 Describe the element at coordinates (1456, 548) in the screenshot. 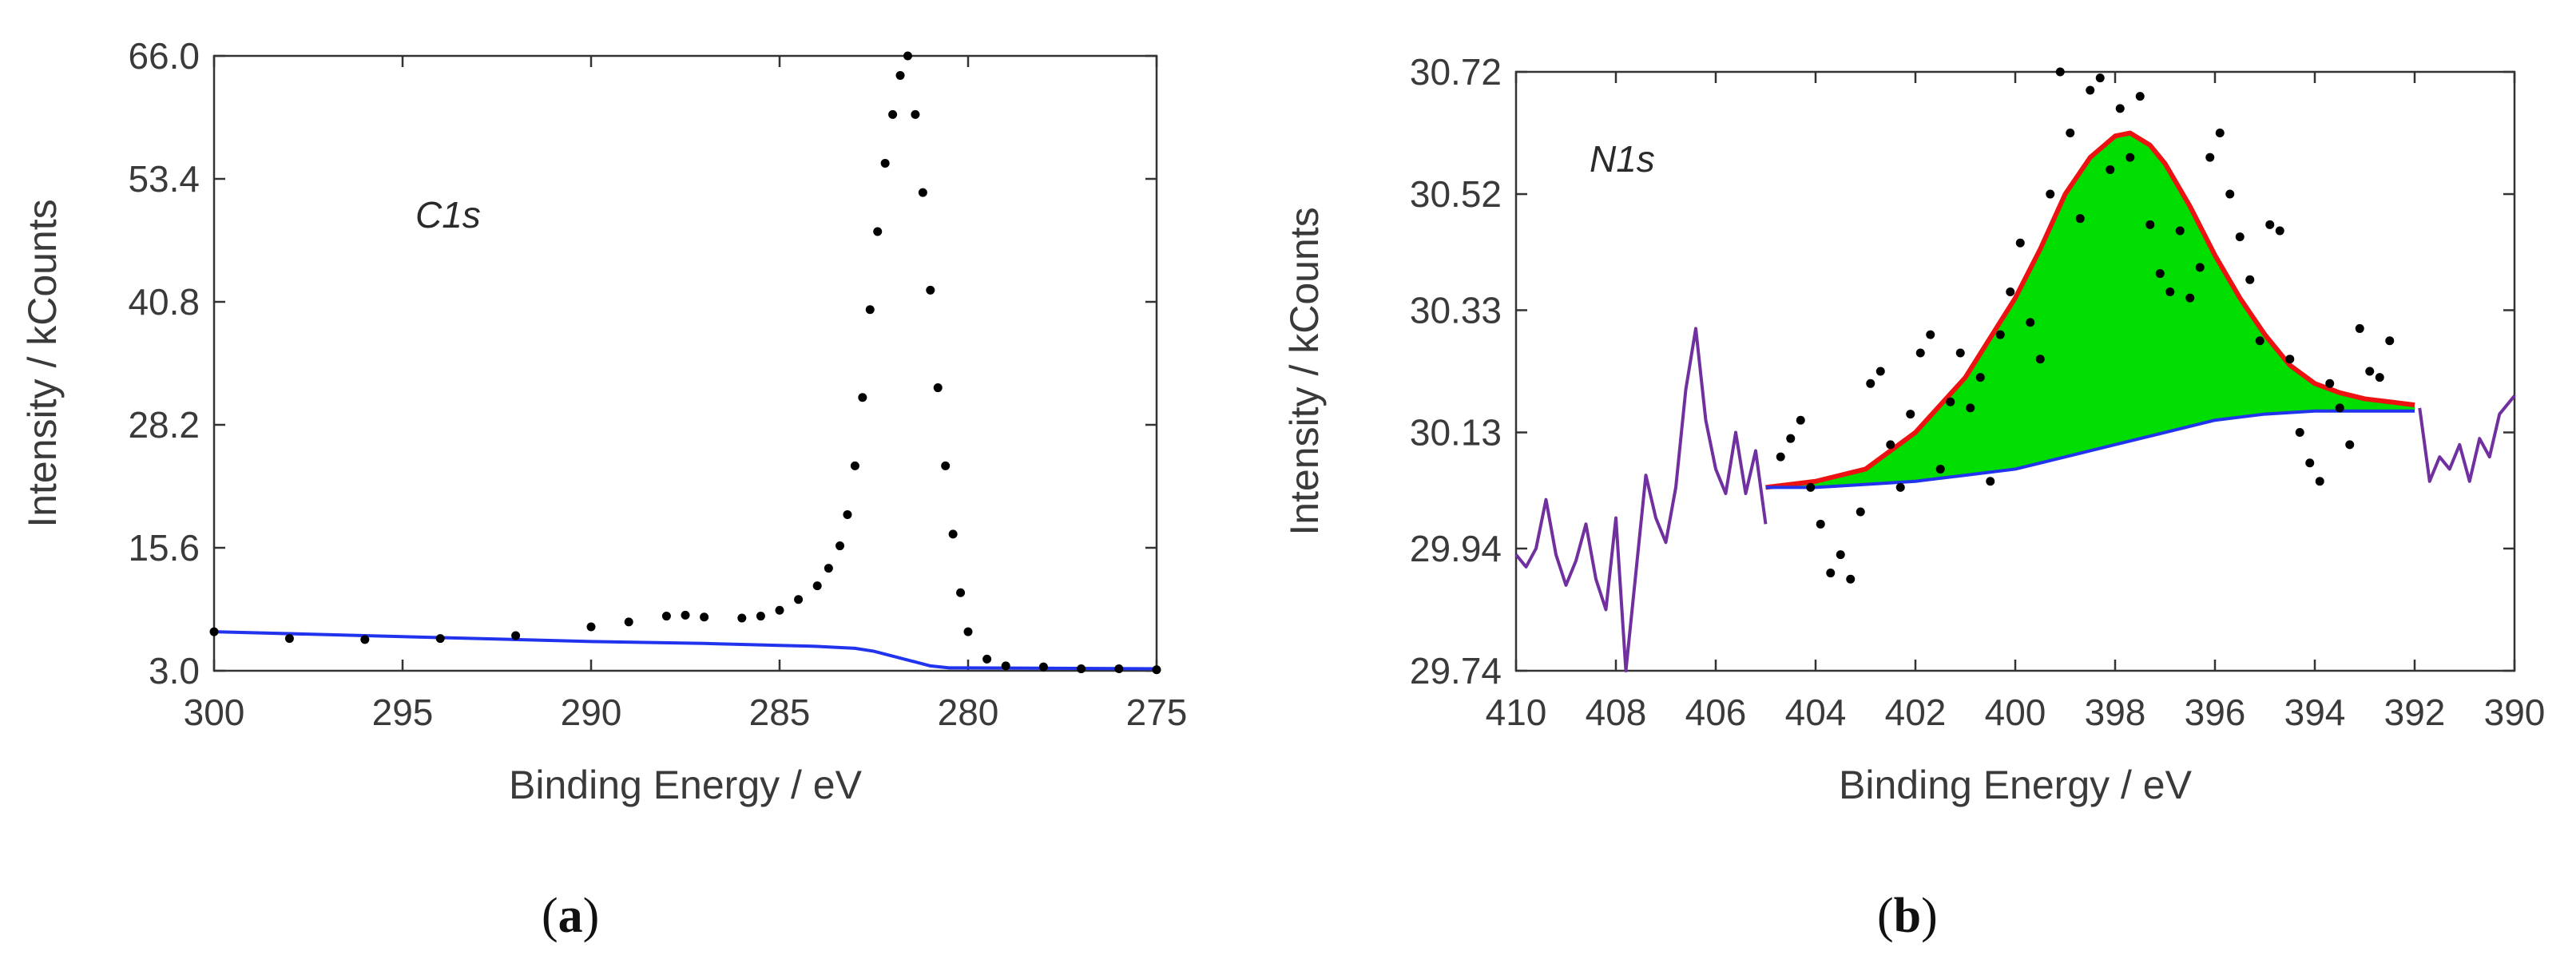

I see `chart1-y-tick-label: 29.94` at that location.